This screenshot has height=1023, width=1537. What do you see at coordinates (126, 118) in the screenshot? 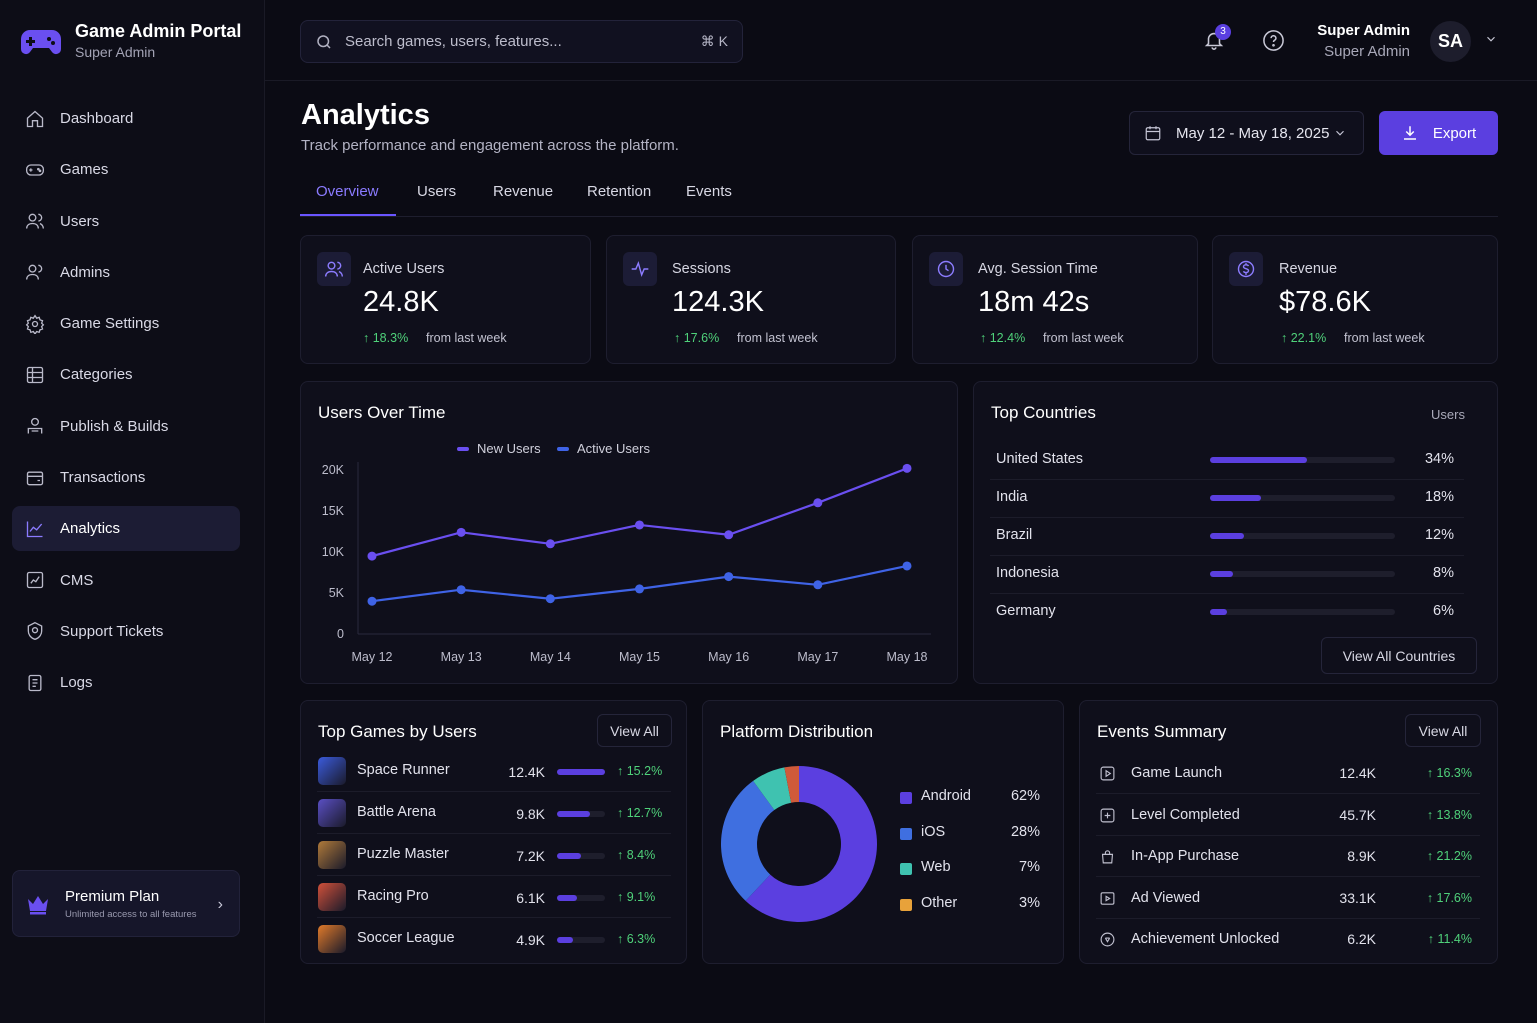
I see `sidebar-item-dashboard: Dashboard` at bounding box center [126, 118].